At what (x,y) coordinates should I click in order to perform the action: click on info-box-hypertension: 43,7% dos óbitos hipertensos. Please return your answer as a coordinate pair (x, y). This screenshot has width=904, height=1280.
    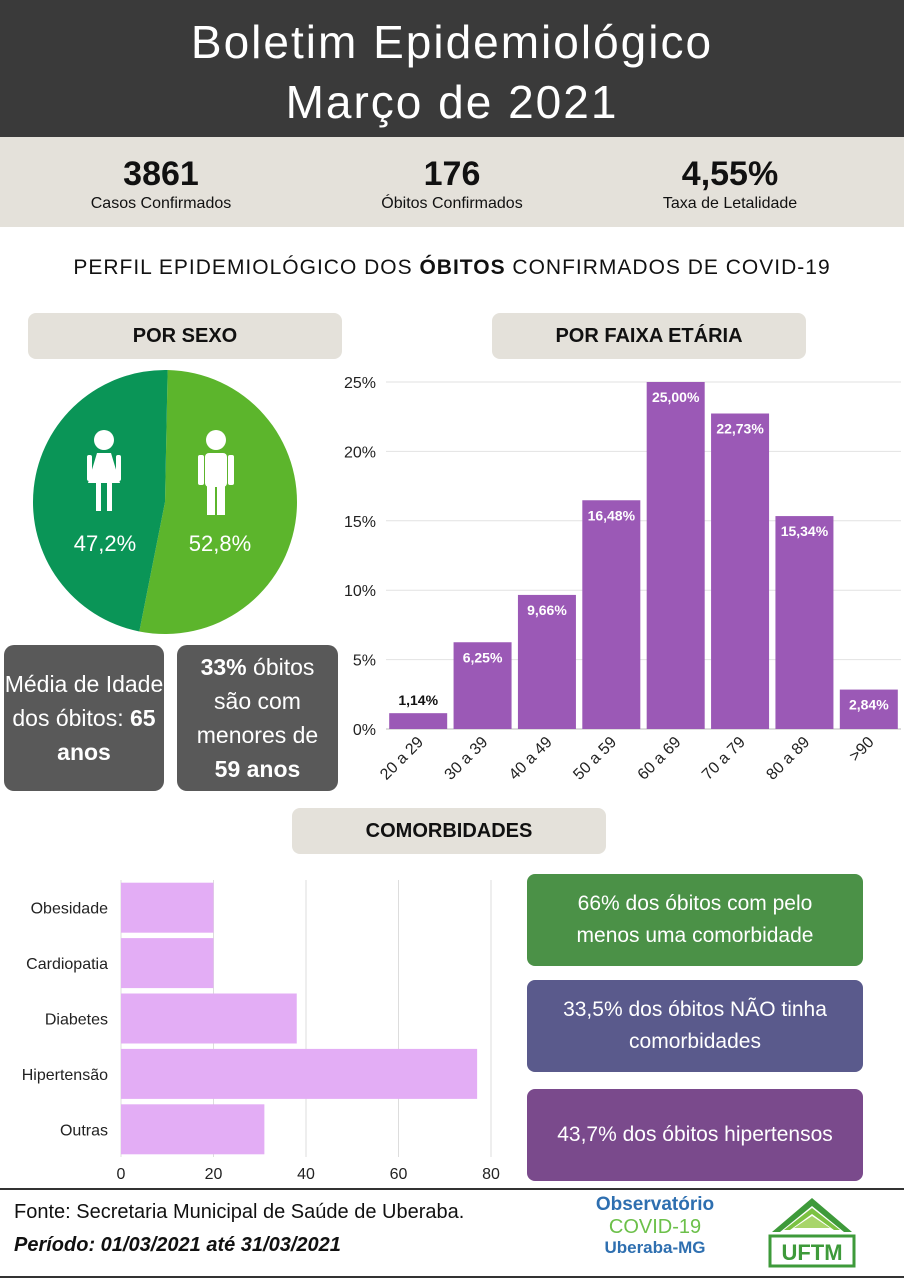
    Looking at the image, I should click on (695, 1135).